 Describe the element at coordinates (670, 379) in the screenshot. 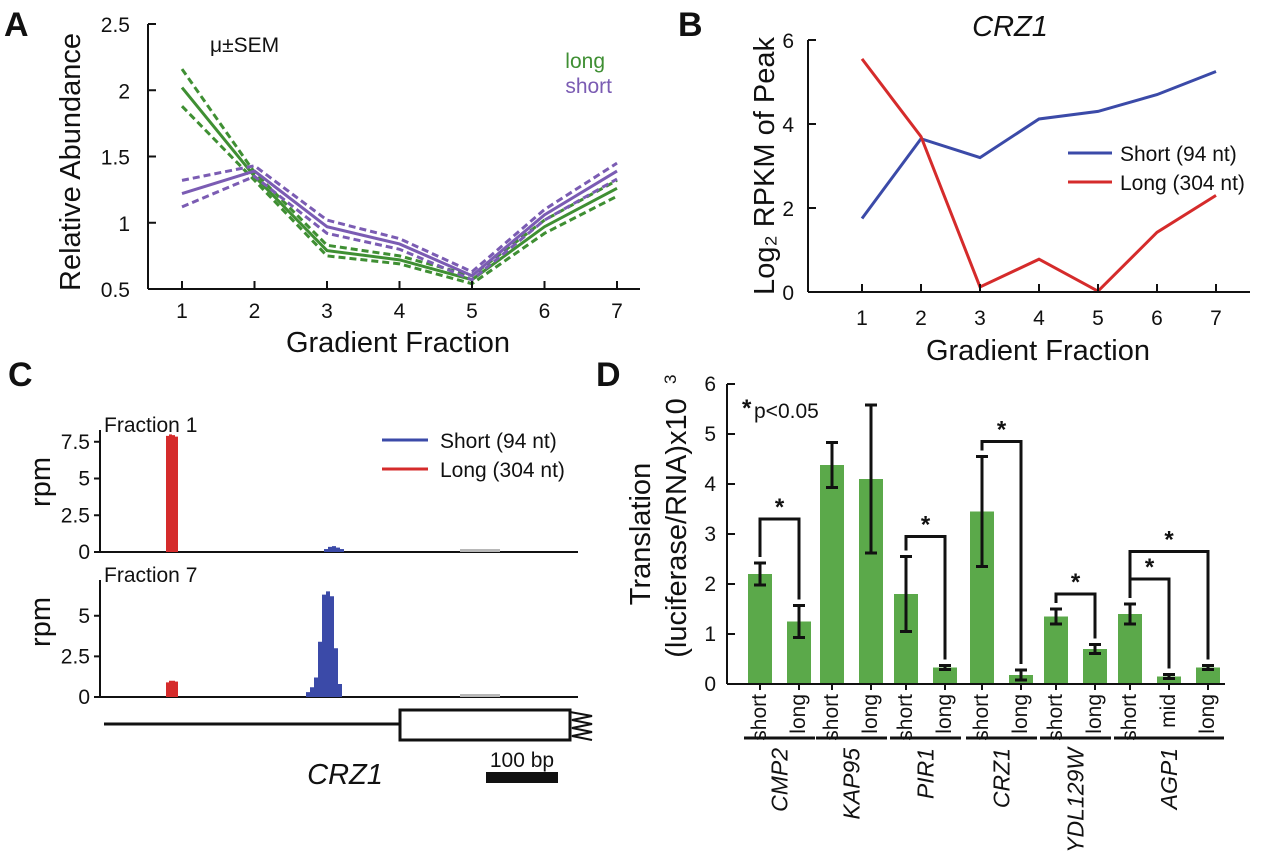

I see `panel-d-y-label-sup: 3` at that location.